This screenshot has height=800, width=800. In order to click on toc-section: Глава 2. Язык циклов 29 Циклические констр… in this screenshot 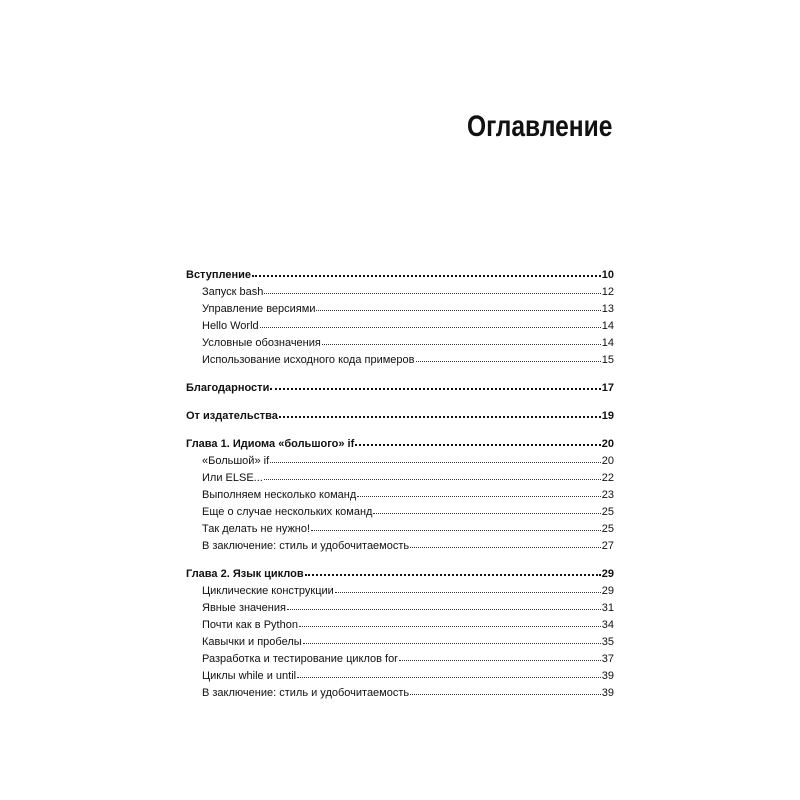, I will do `click(400, 634)`.